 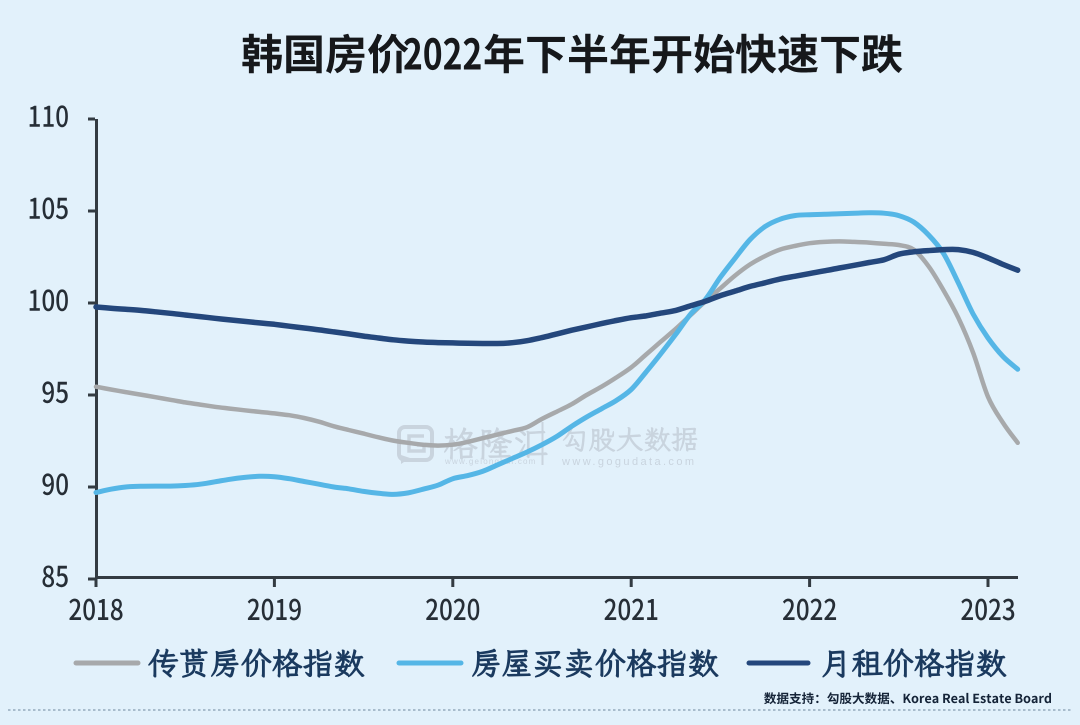 What do you see at coordinates (490, 461) in the screenshot?
I see `svg-text: www.gelonghui.com` at bounding box center [490, 461].